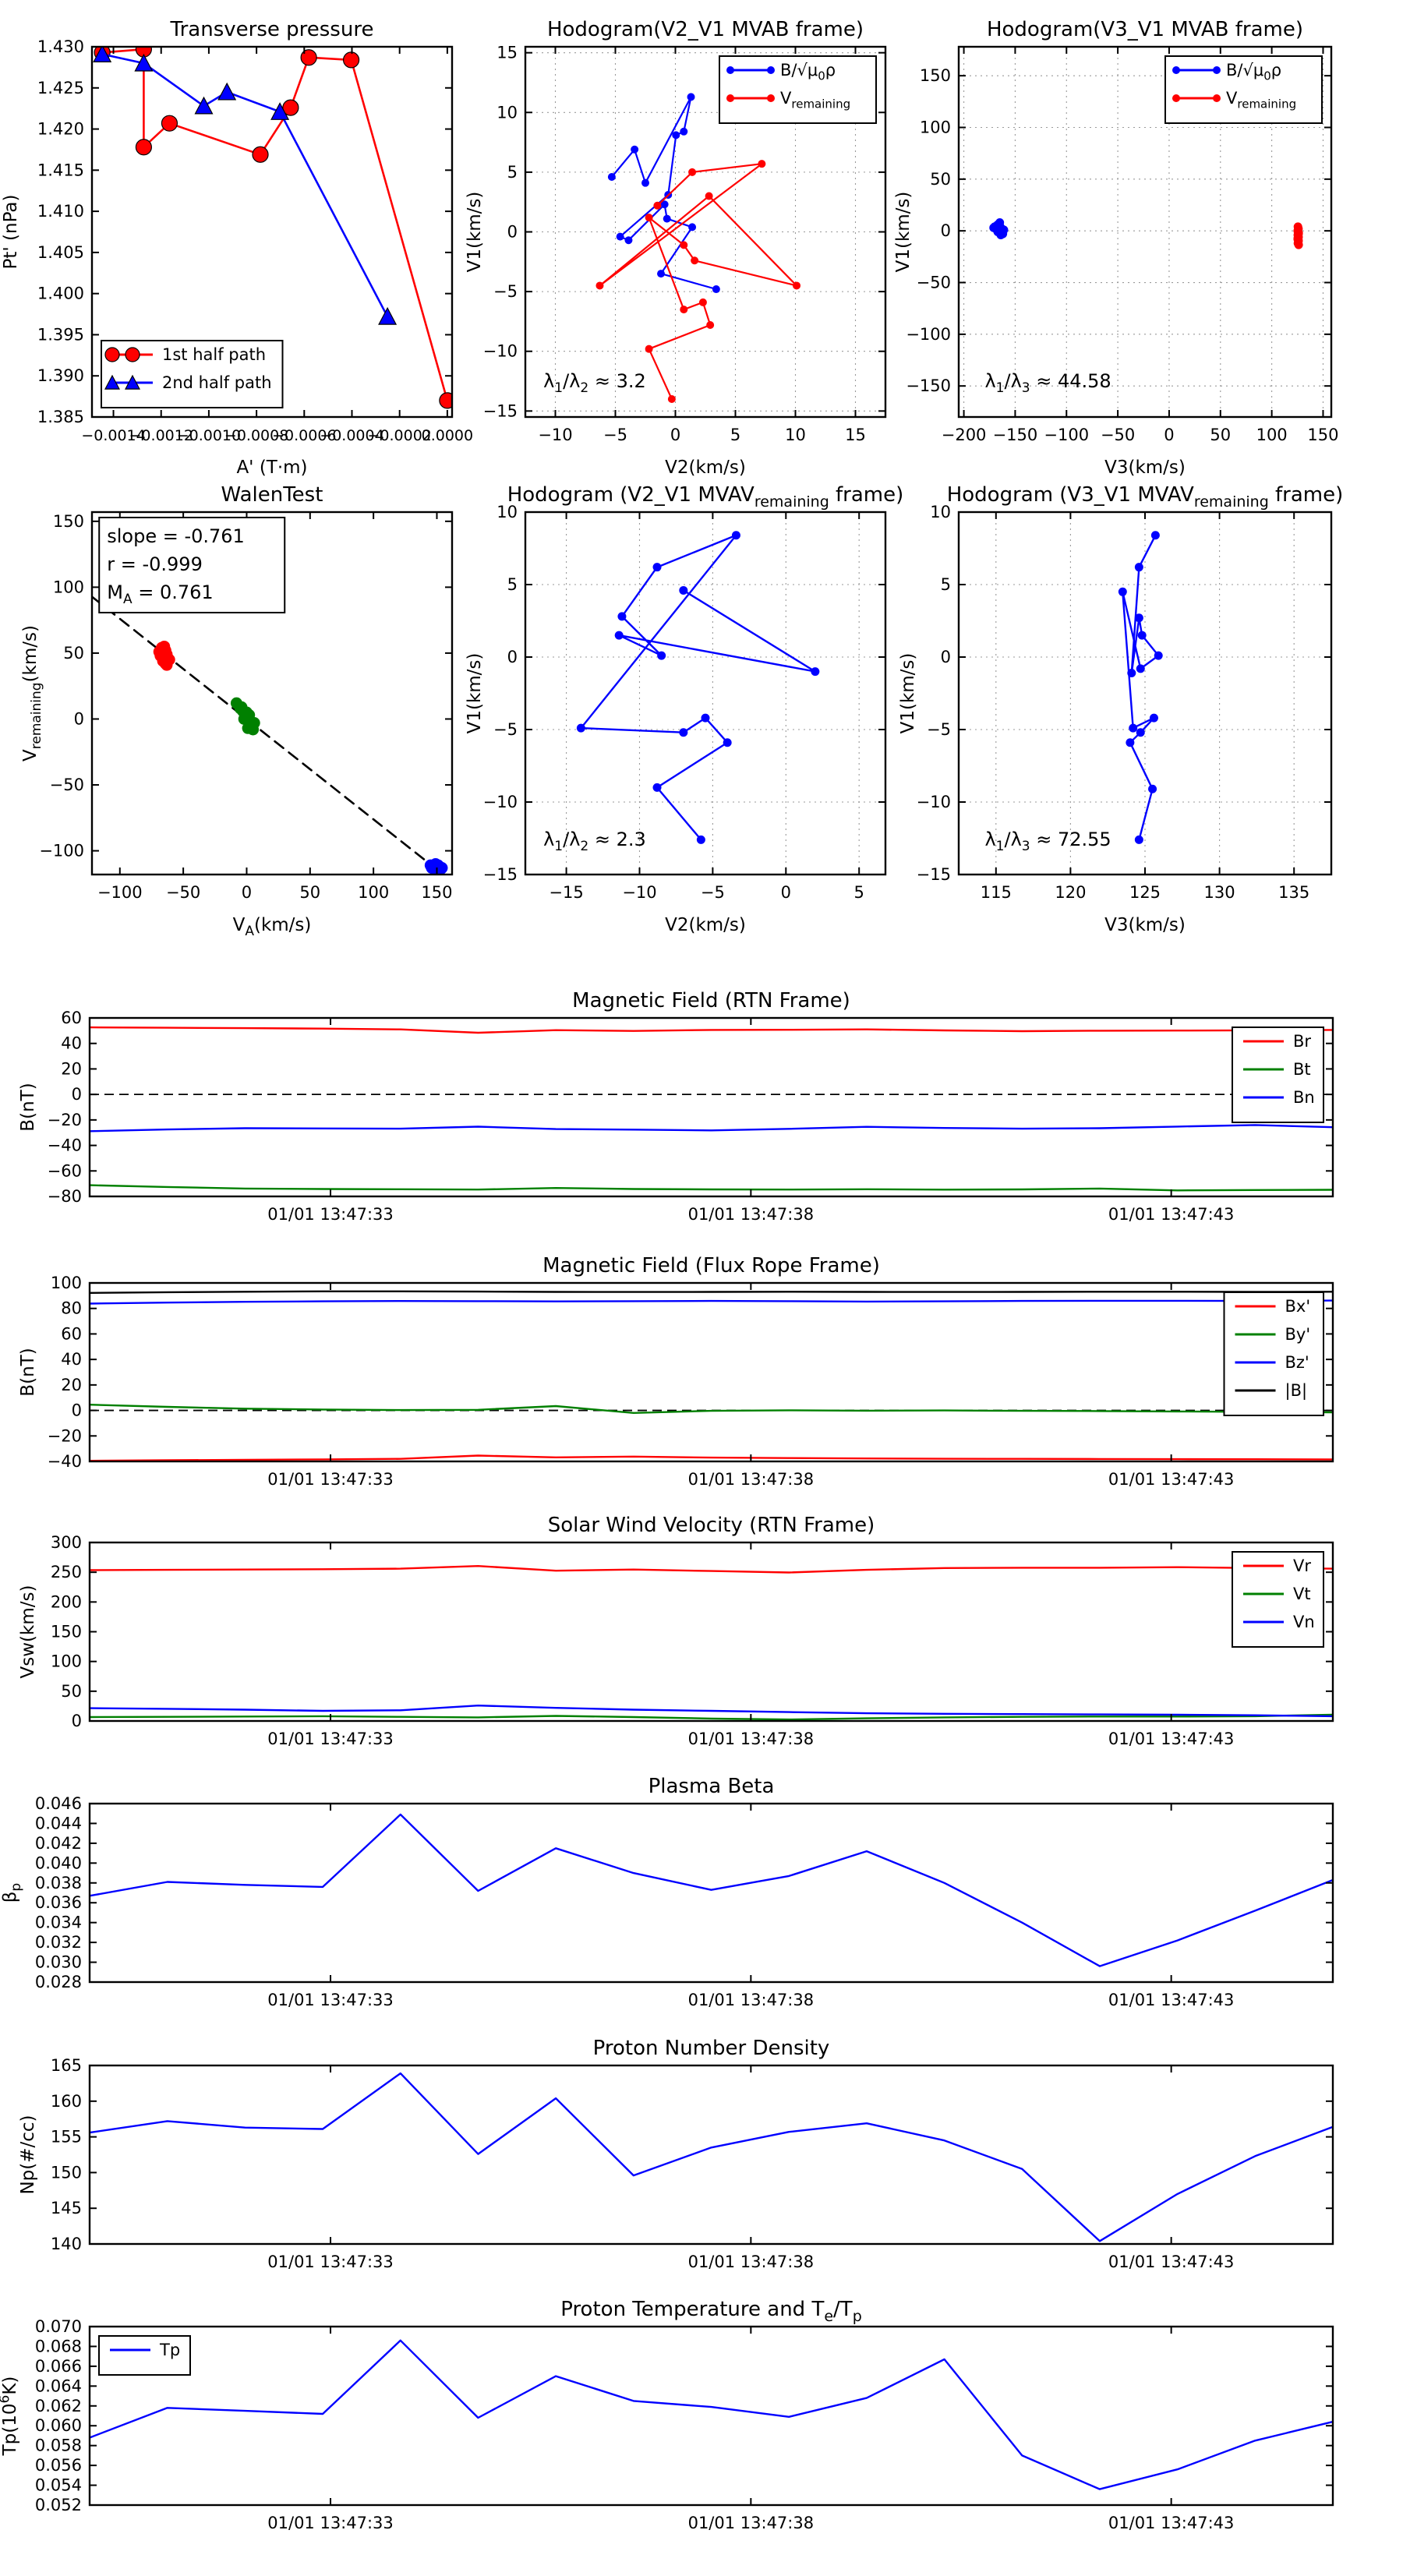 This screenshot has height=2576, width=1403. What do you see at coordinates (28, 2154) in the screenshot?
I see `y-axis-label: Np(#/cc)` at bounding box center [28, 2154].